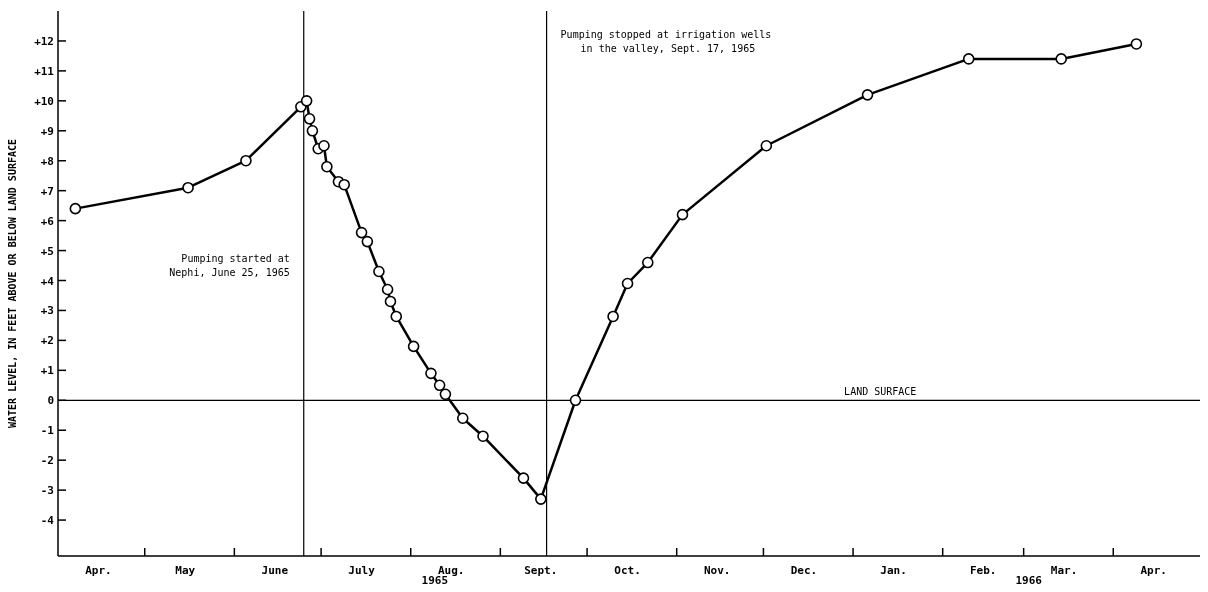 The height and width of the screenshot is (592, 1208). What do you see at coordinates (362, 570) in the screenshot?
I see `x-tick-label: July` at bounding box center [362, 570].